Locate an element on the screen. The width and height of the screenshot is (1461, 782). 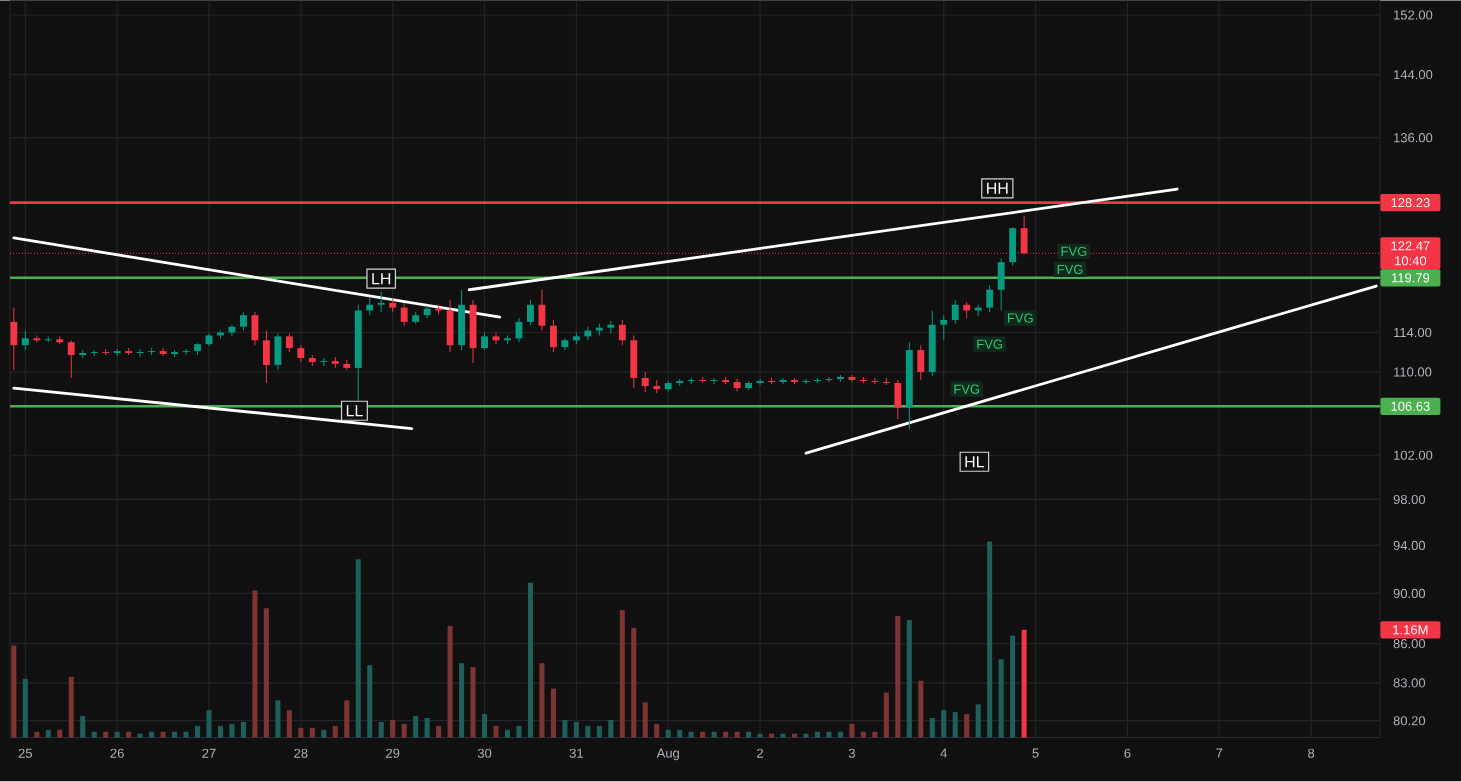
x-tick-label: 3 is located at coordinates (851, 753).